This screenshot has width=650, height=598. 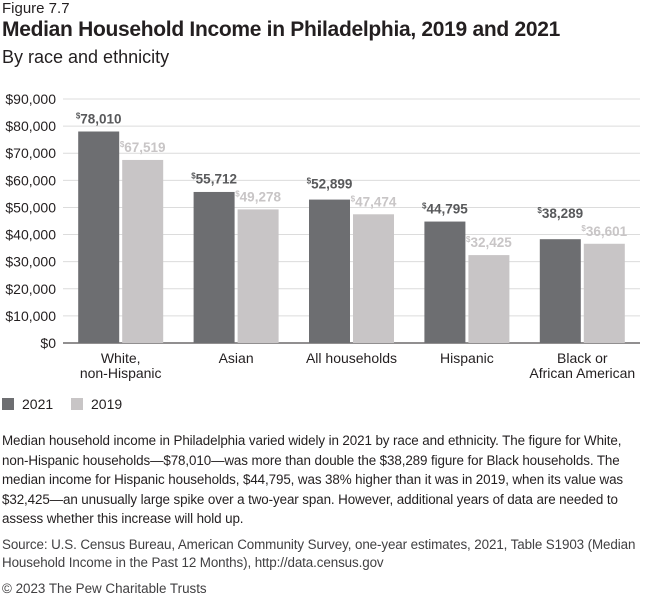 I want to click on x-tick-label: All households, so click(x=351, y=358).